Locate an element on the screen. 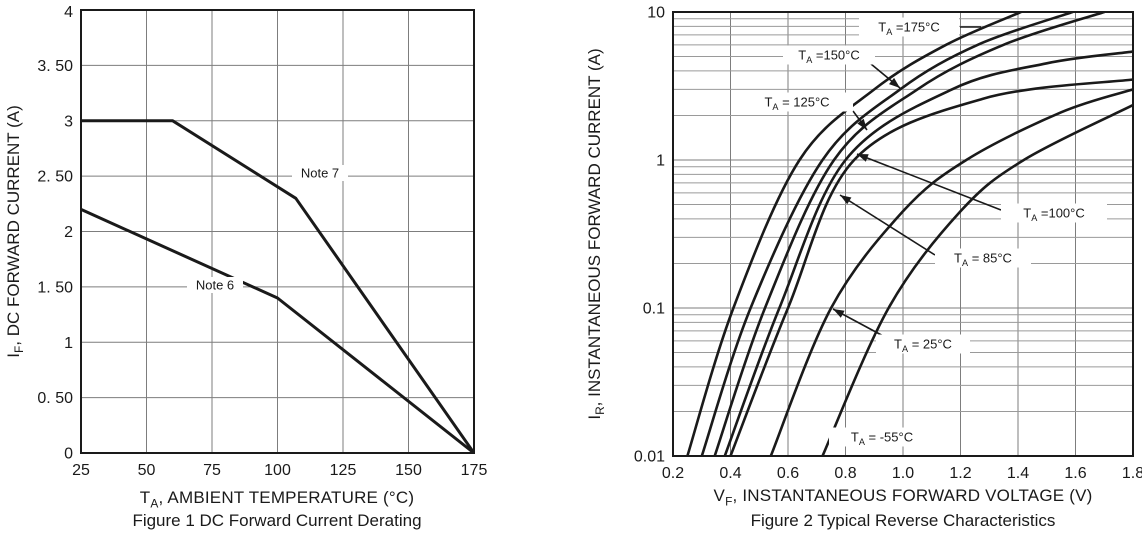 The width and height of the screenshot is (1142, 542). y-tick-label: 4 is located at coordinates (68, 12).